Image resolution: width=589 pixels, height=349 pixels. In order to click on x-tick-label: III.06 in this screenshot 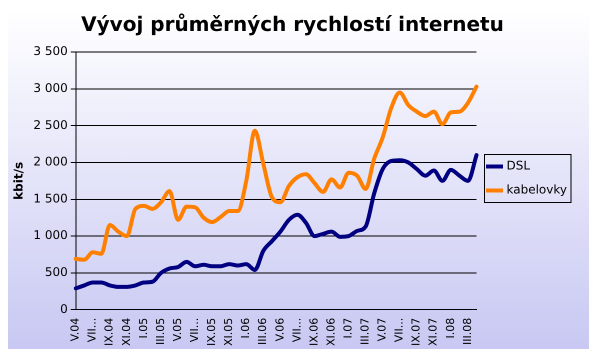, I will do `click(263, 331)`.